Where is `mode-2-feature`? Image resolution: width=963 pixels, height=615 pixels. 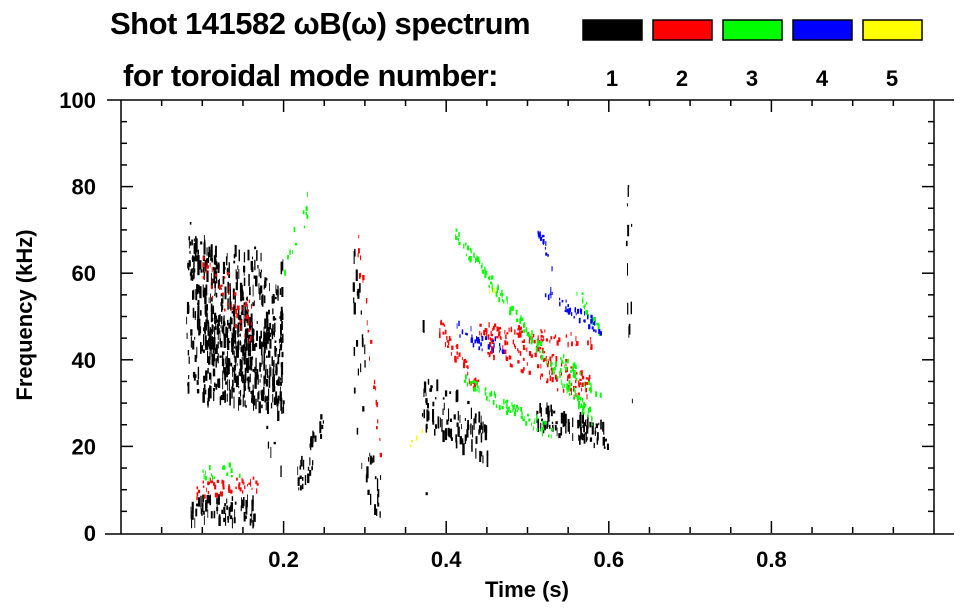
mode-2-feature is located at coordinates (369, 346).